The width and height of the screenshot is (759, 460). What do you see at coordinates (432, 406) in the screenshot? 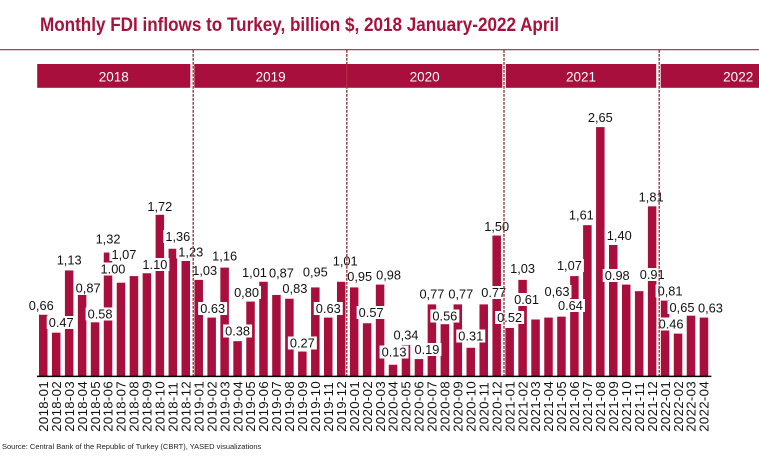
I see `svg-text: 2020-07` at bounding box center [432, 406].